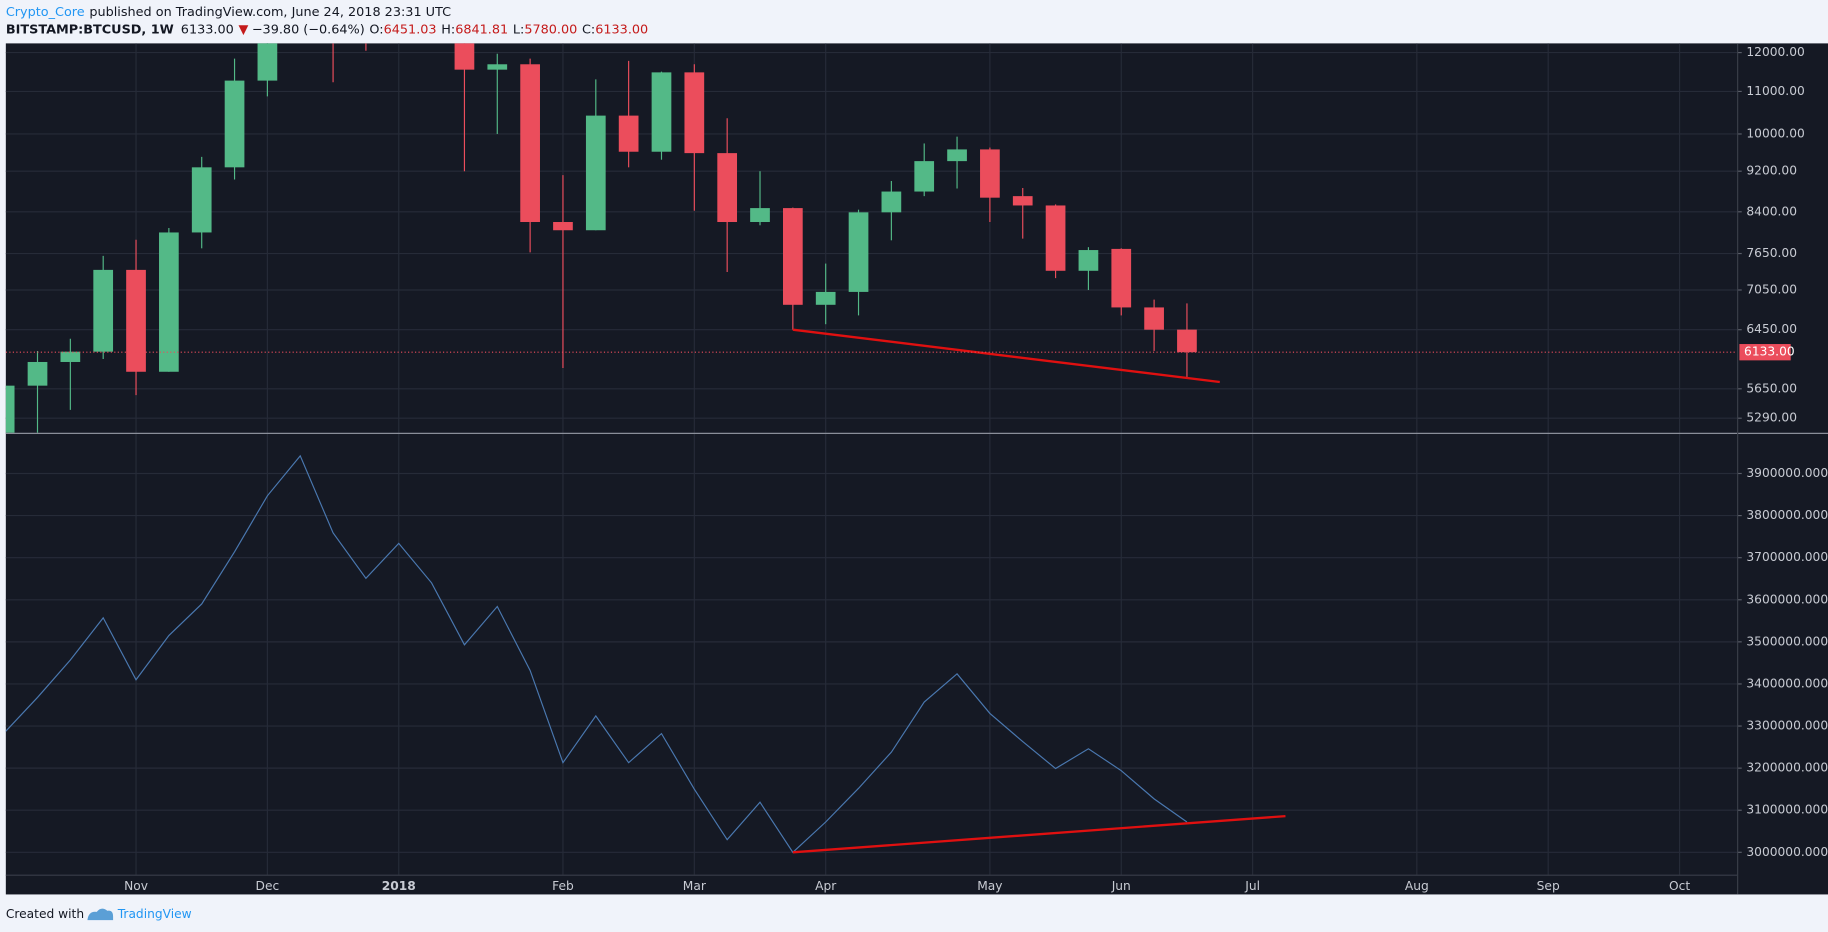 Image resolution: width=1828 pixels, height=932 pixels. I want to click on y-tick-label: 7650.00, so click(1771, 253).